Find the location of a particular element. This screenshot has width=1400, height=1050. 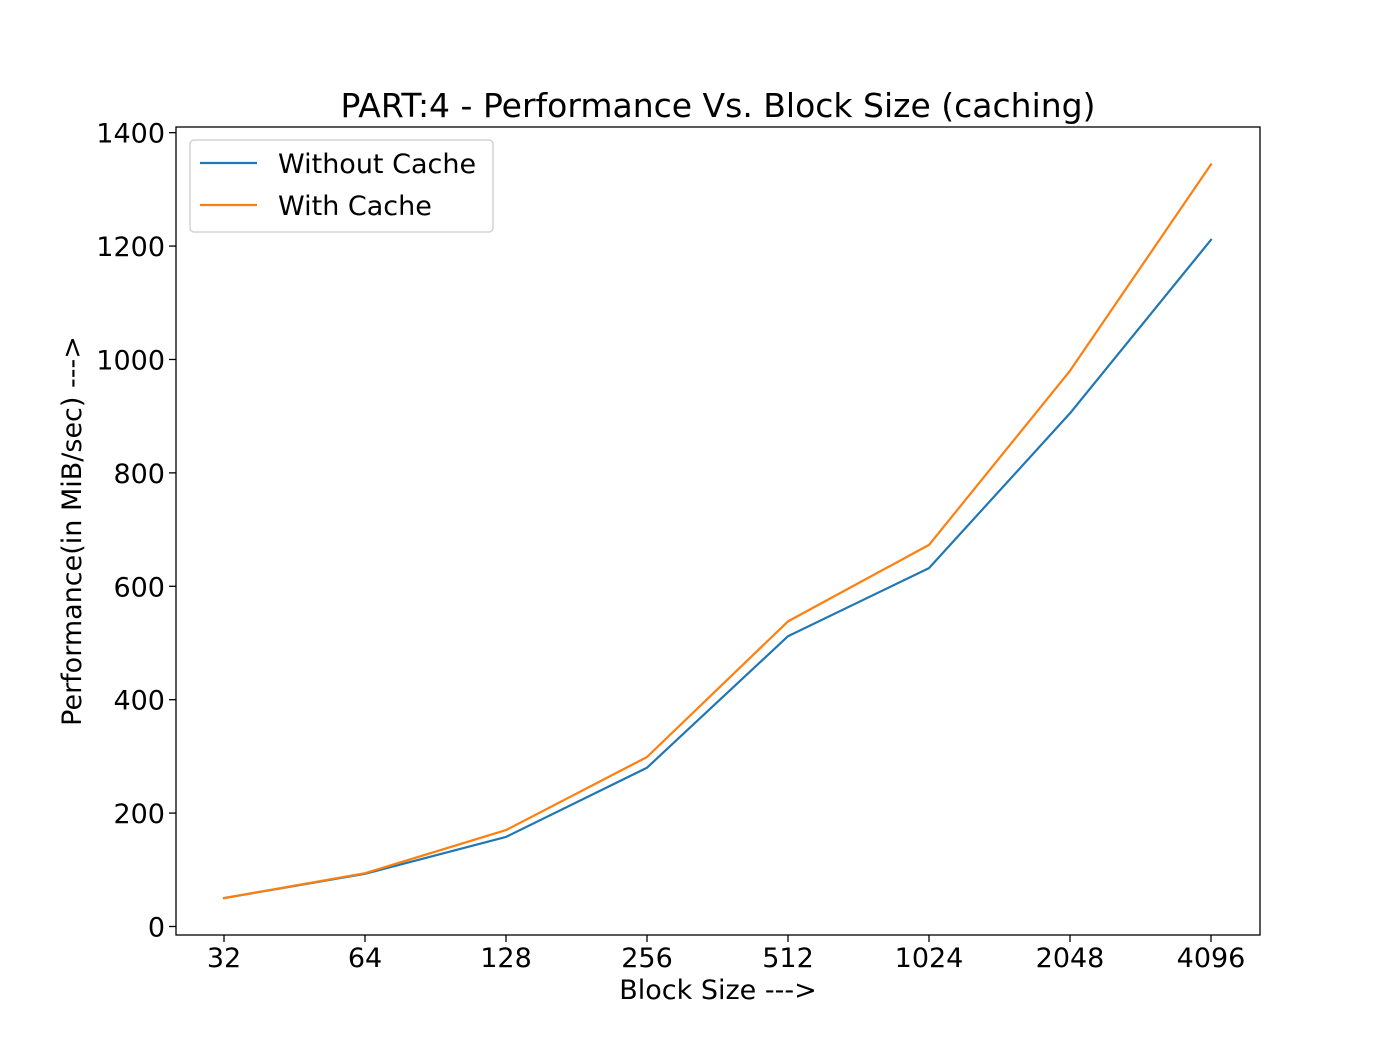

legend: Without Cache With Cache is located at coordinates (341, 186).